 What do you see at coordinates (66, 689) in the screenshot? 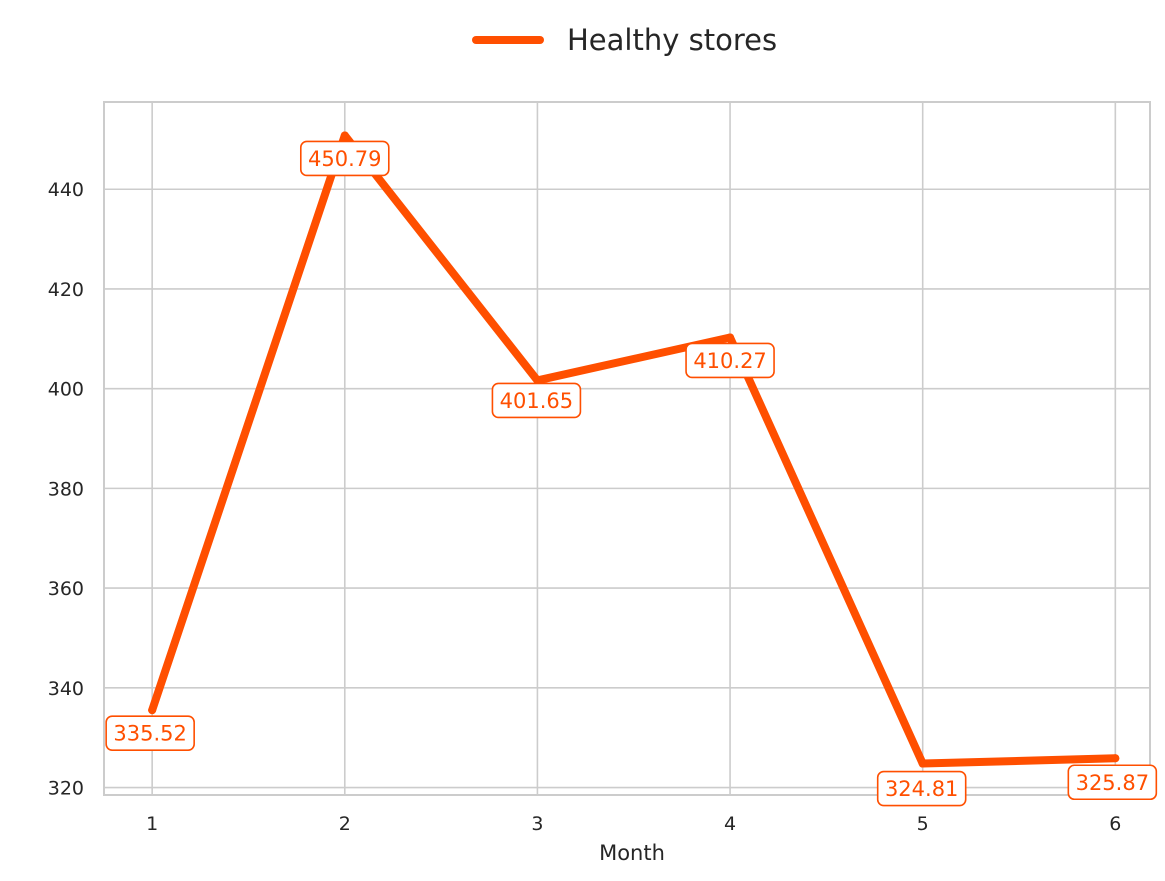
I see `y-tick-label-340: 340` at bounding box center [66, 689].